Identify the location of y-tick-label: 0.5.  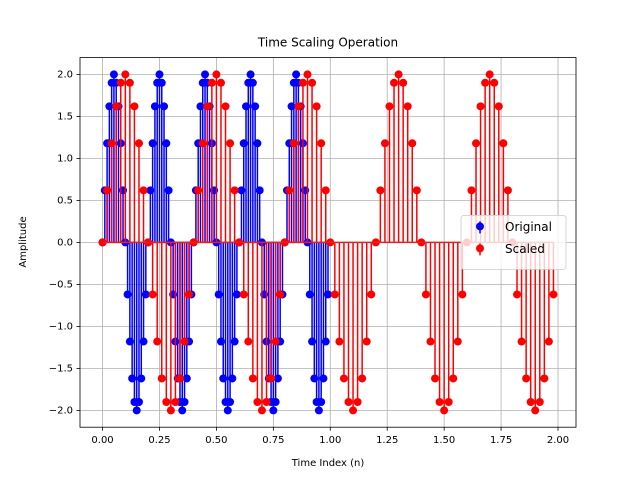
(65, 200).